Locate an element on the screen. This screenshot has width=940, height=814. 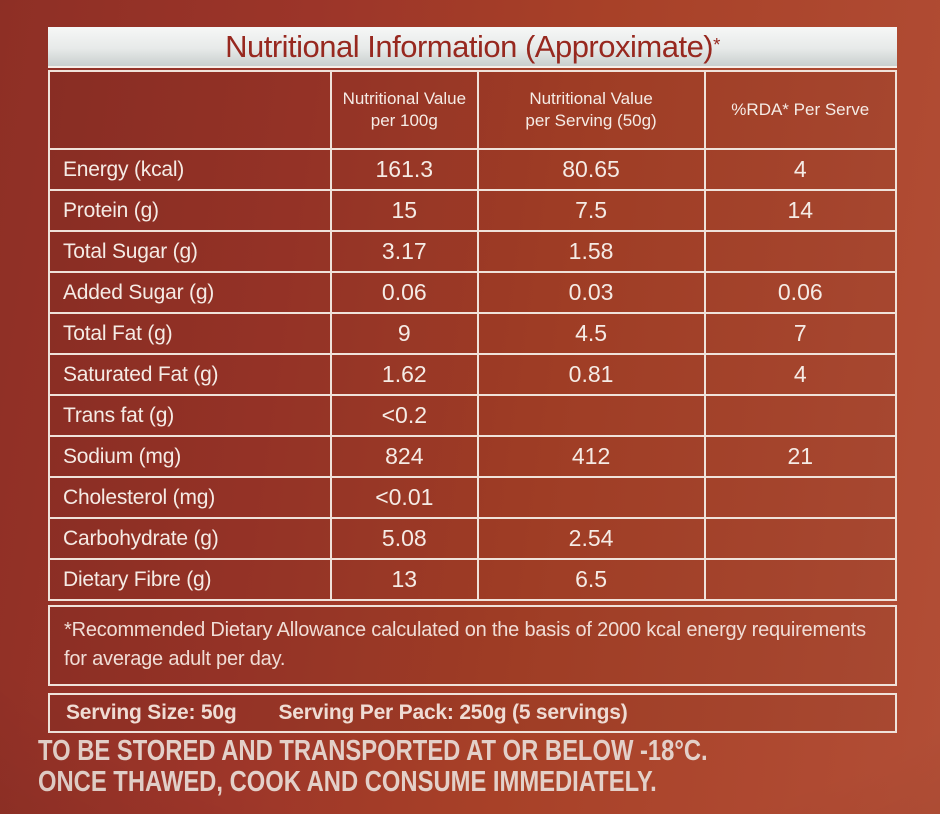
value-per-100g: <0.2 is located at coordinates (404, 415).